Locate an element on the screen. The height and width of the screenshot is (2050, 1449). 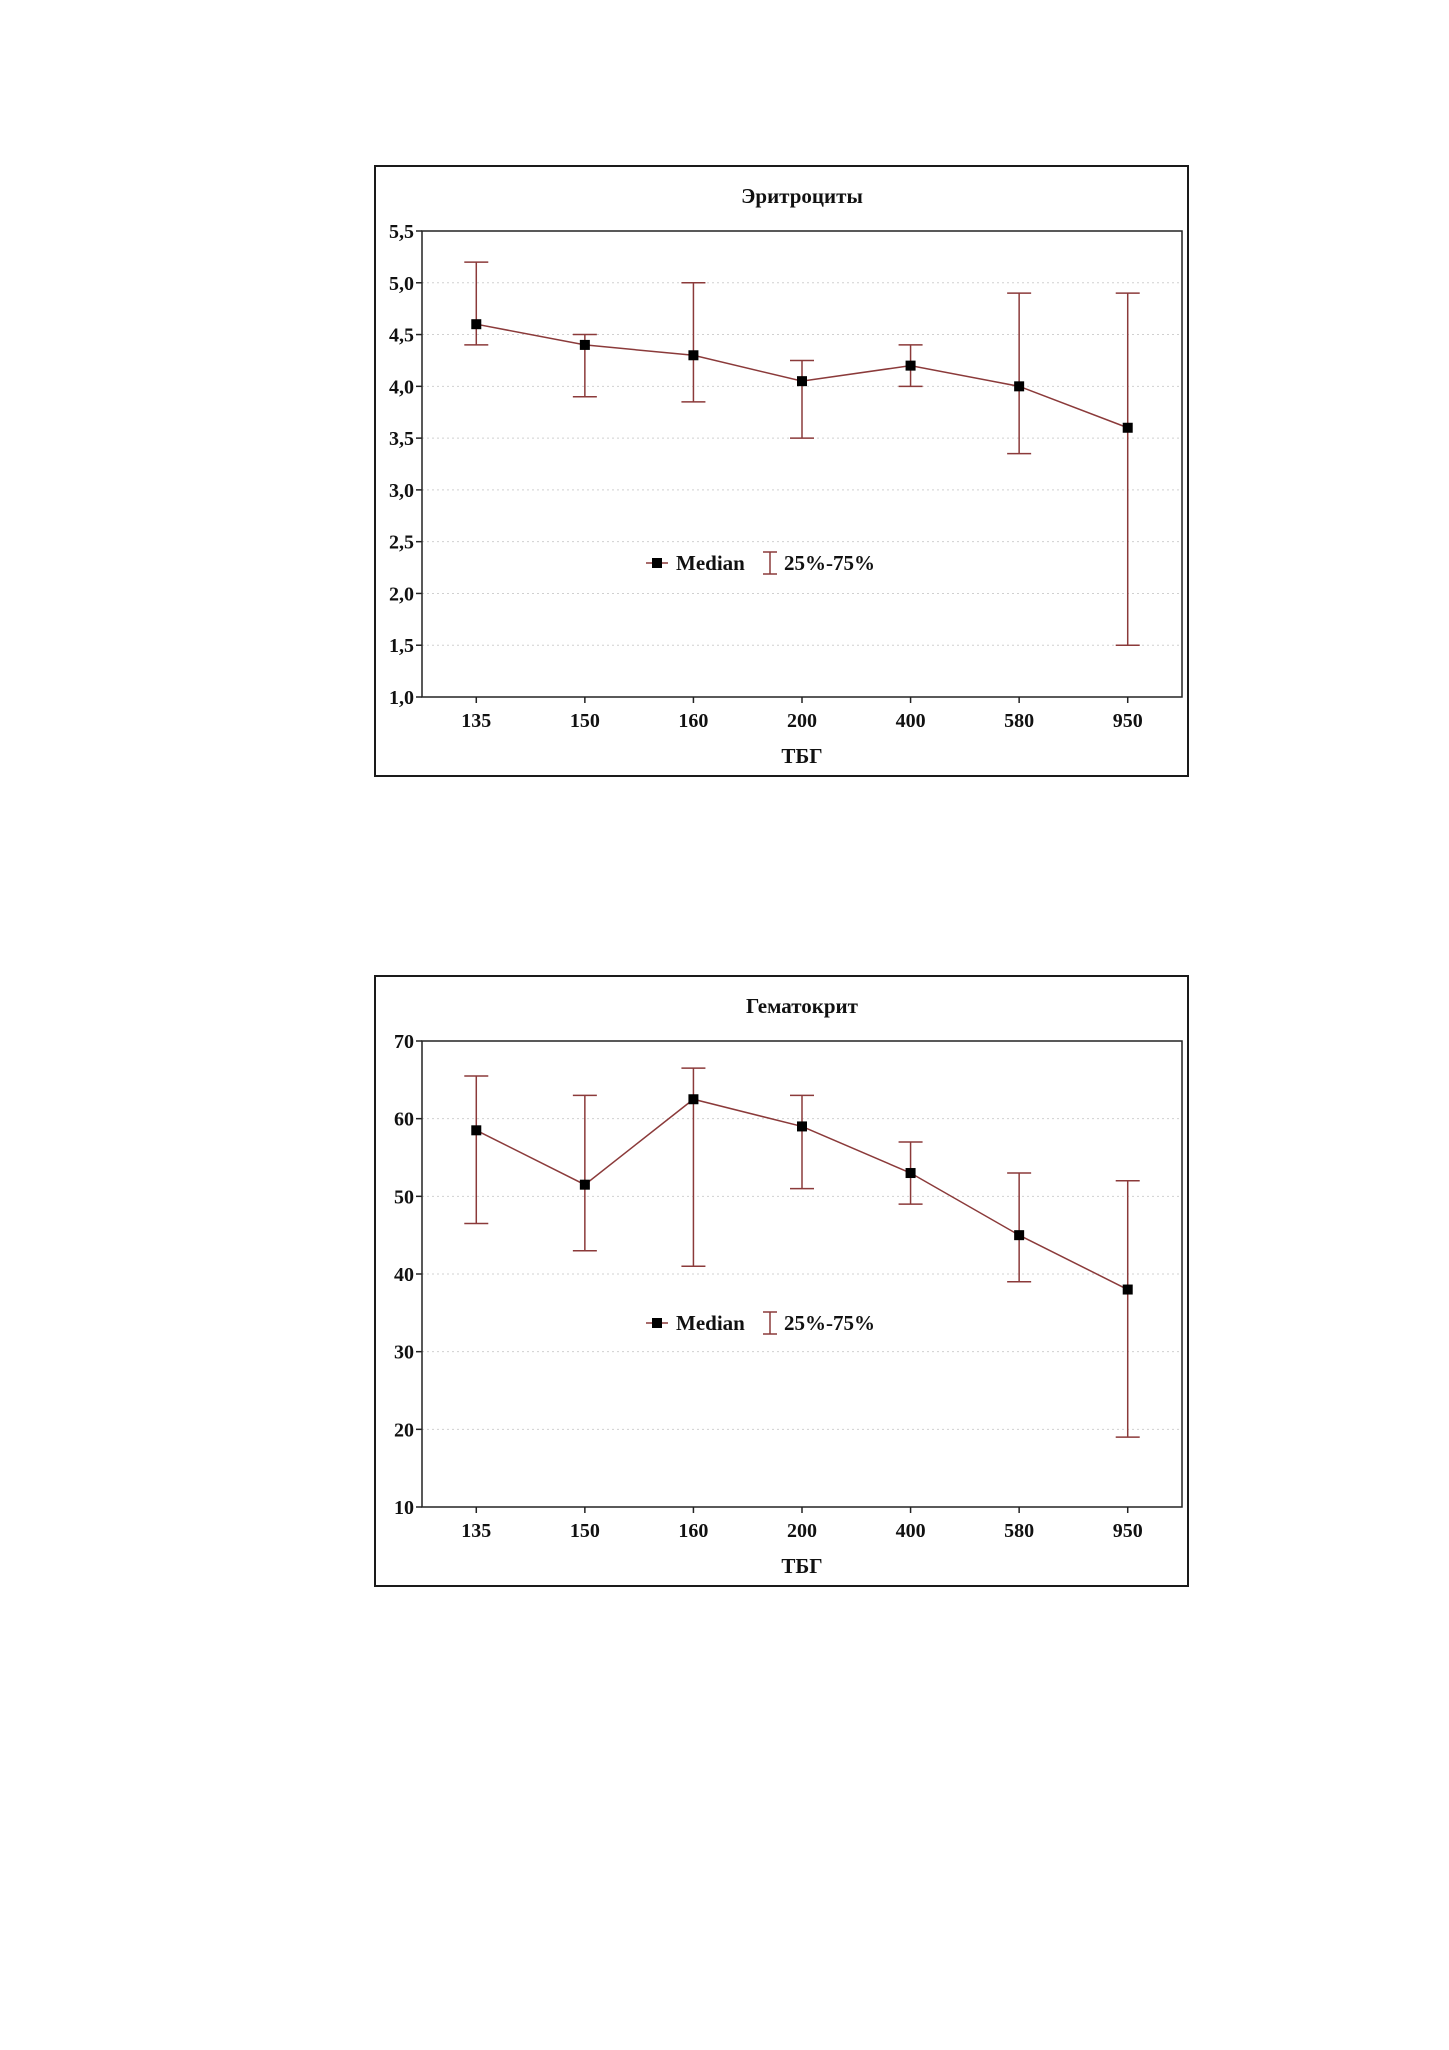
y-tick-label: 10 is located at coordinates (404, 1508).